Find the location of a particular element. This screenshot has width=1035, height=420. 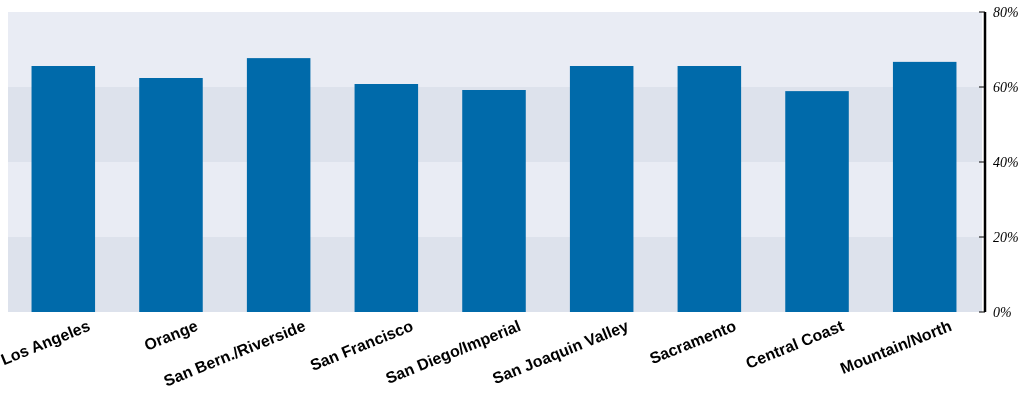

y-tick-label: 20% is located at coordinates (1006, 237).